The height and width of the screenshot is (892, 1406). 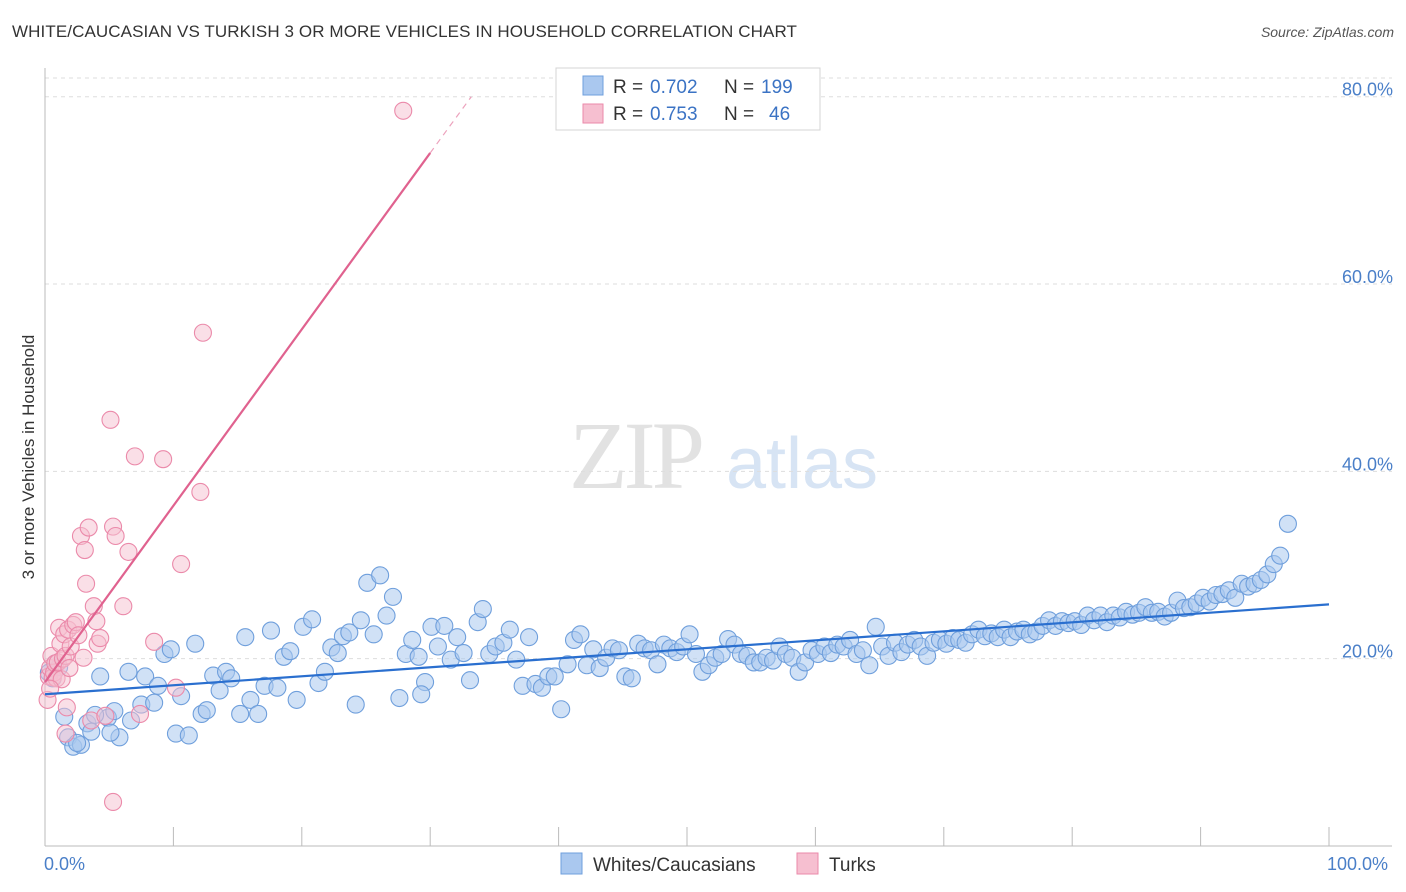 I want to click on legend-r-value-2: 0.753, so click(x=674, y=114).